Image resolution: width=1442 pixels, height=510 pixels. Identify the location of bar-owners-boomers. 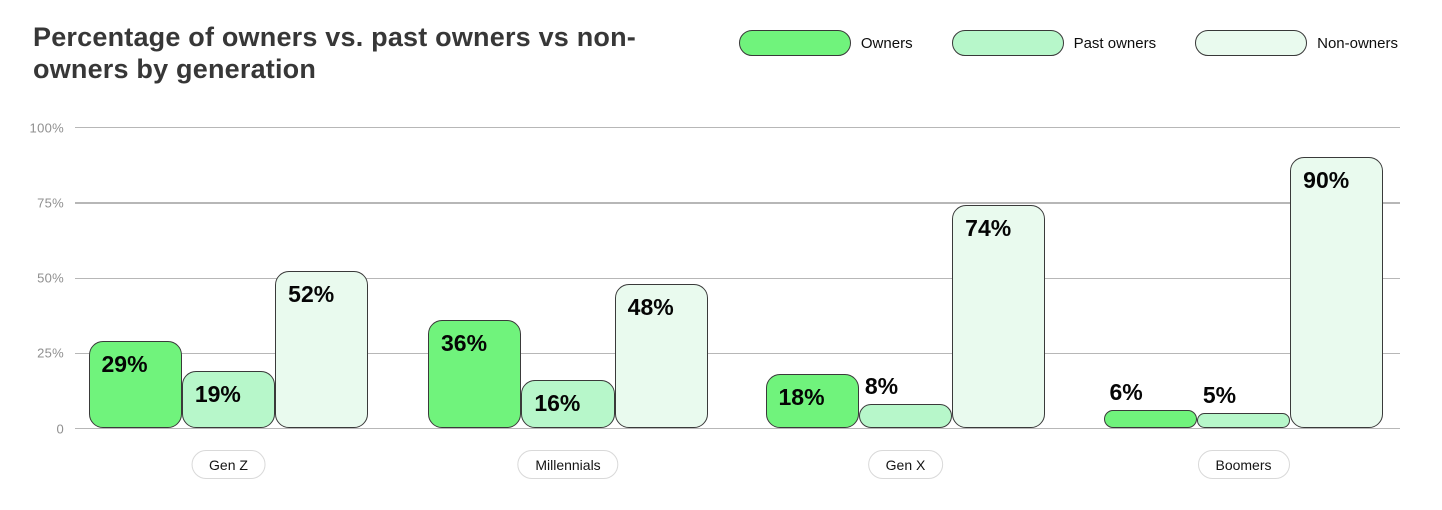
(1150, 418).